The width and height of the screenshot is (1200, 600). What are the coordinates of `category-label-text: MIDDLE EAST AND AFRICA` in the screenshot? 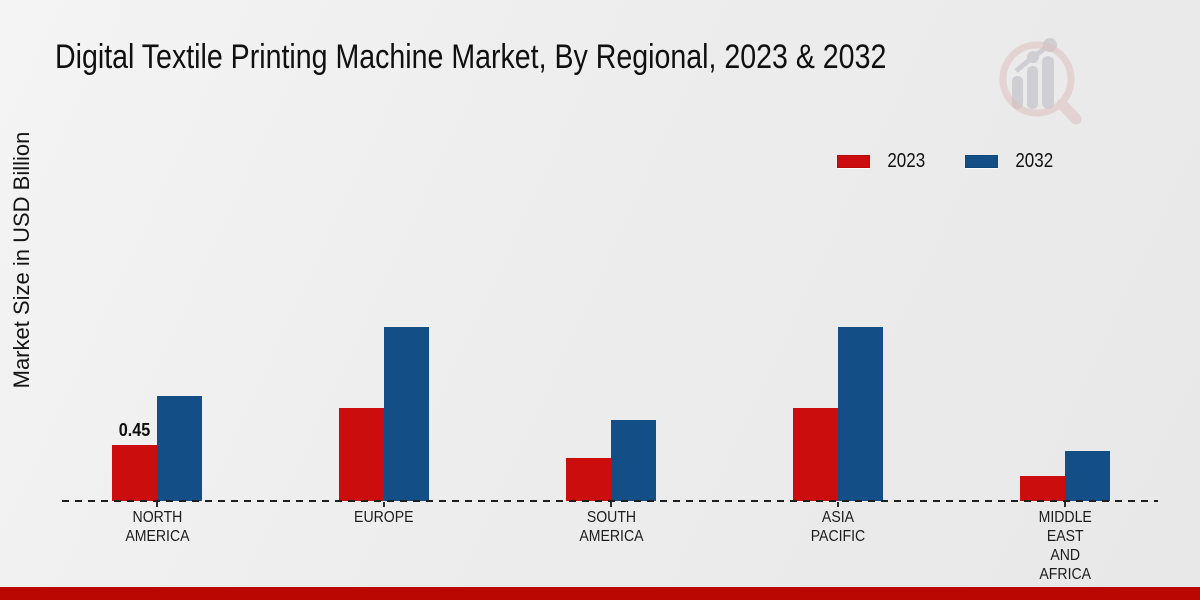 It's located at (1065, 546).